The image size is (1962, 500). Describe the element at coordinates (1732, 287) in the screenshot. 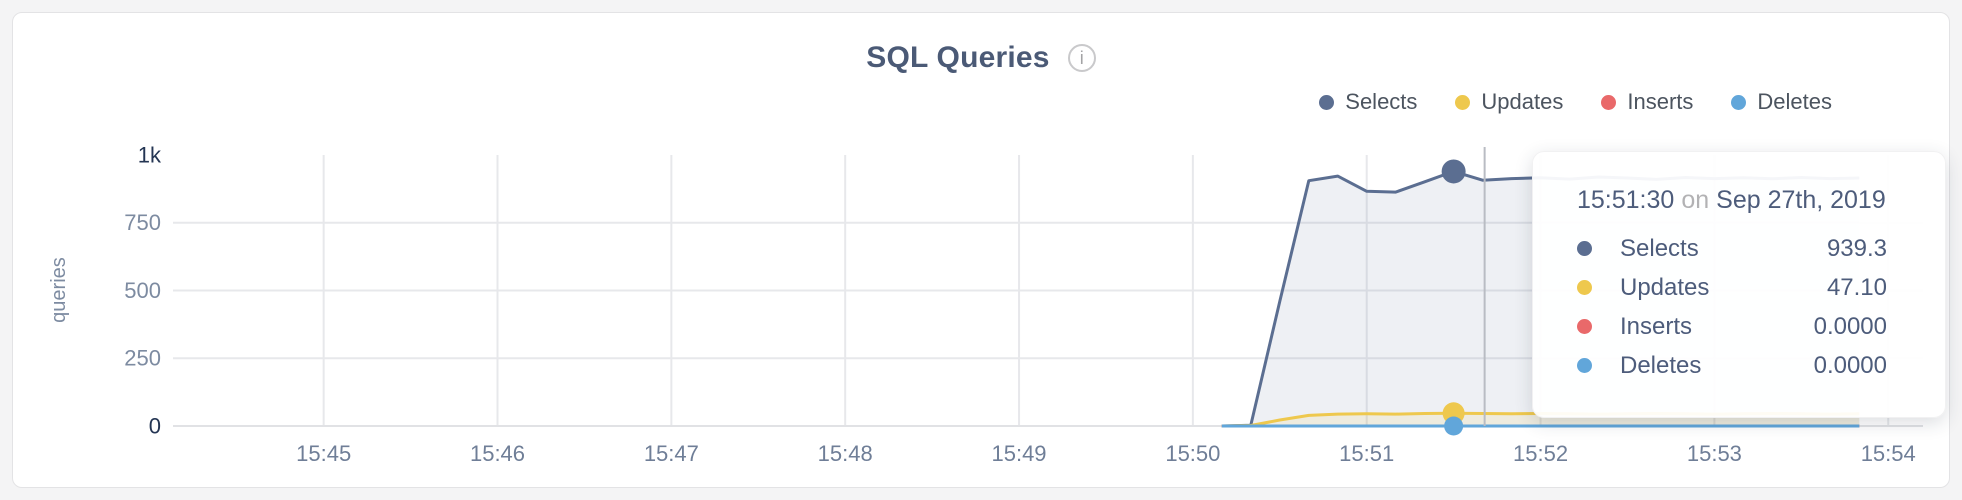

I see `tooltip-row-updates: Updates 47.10` at that location.